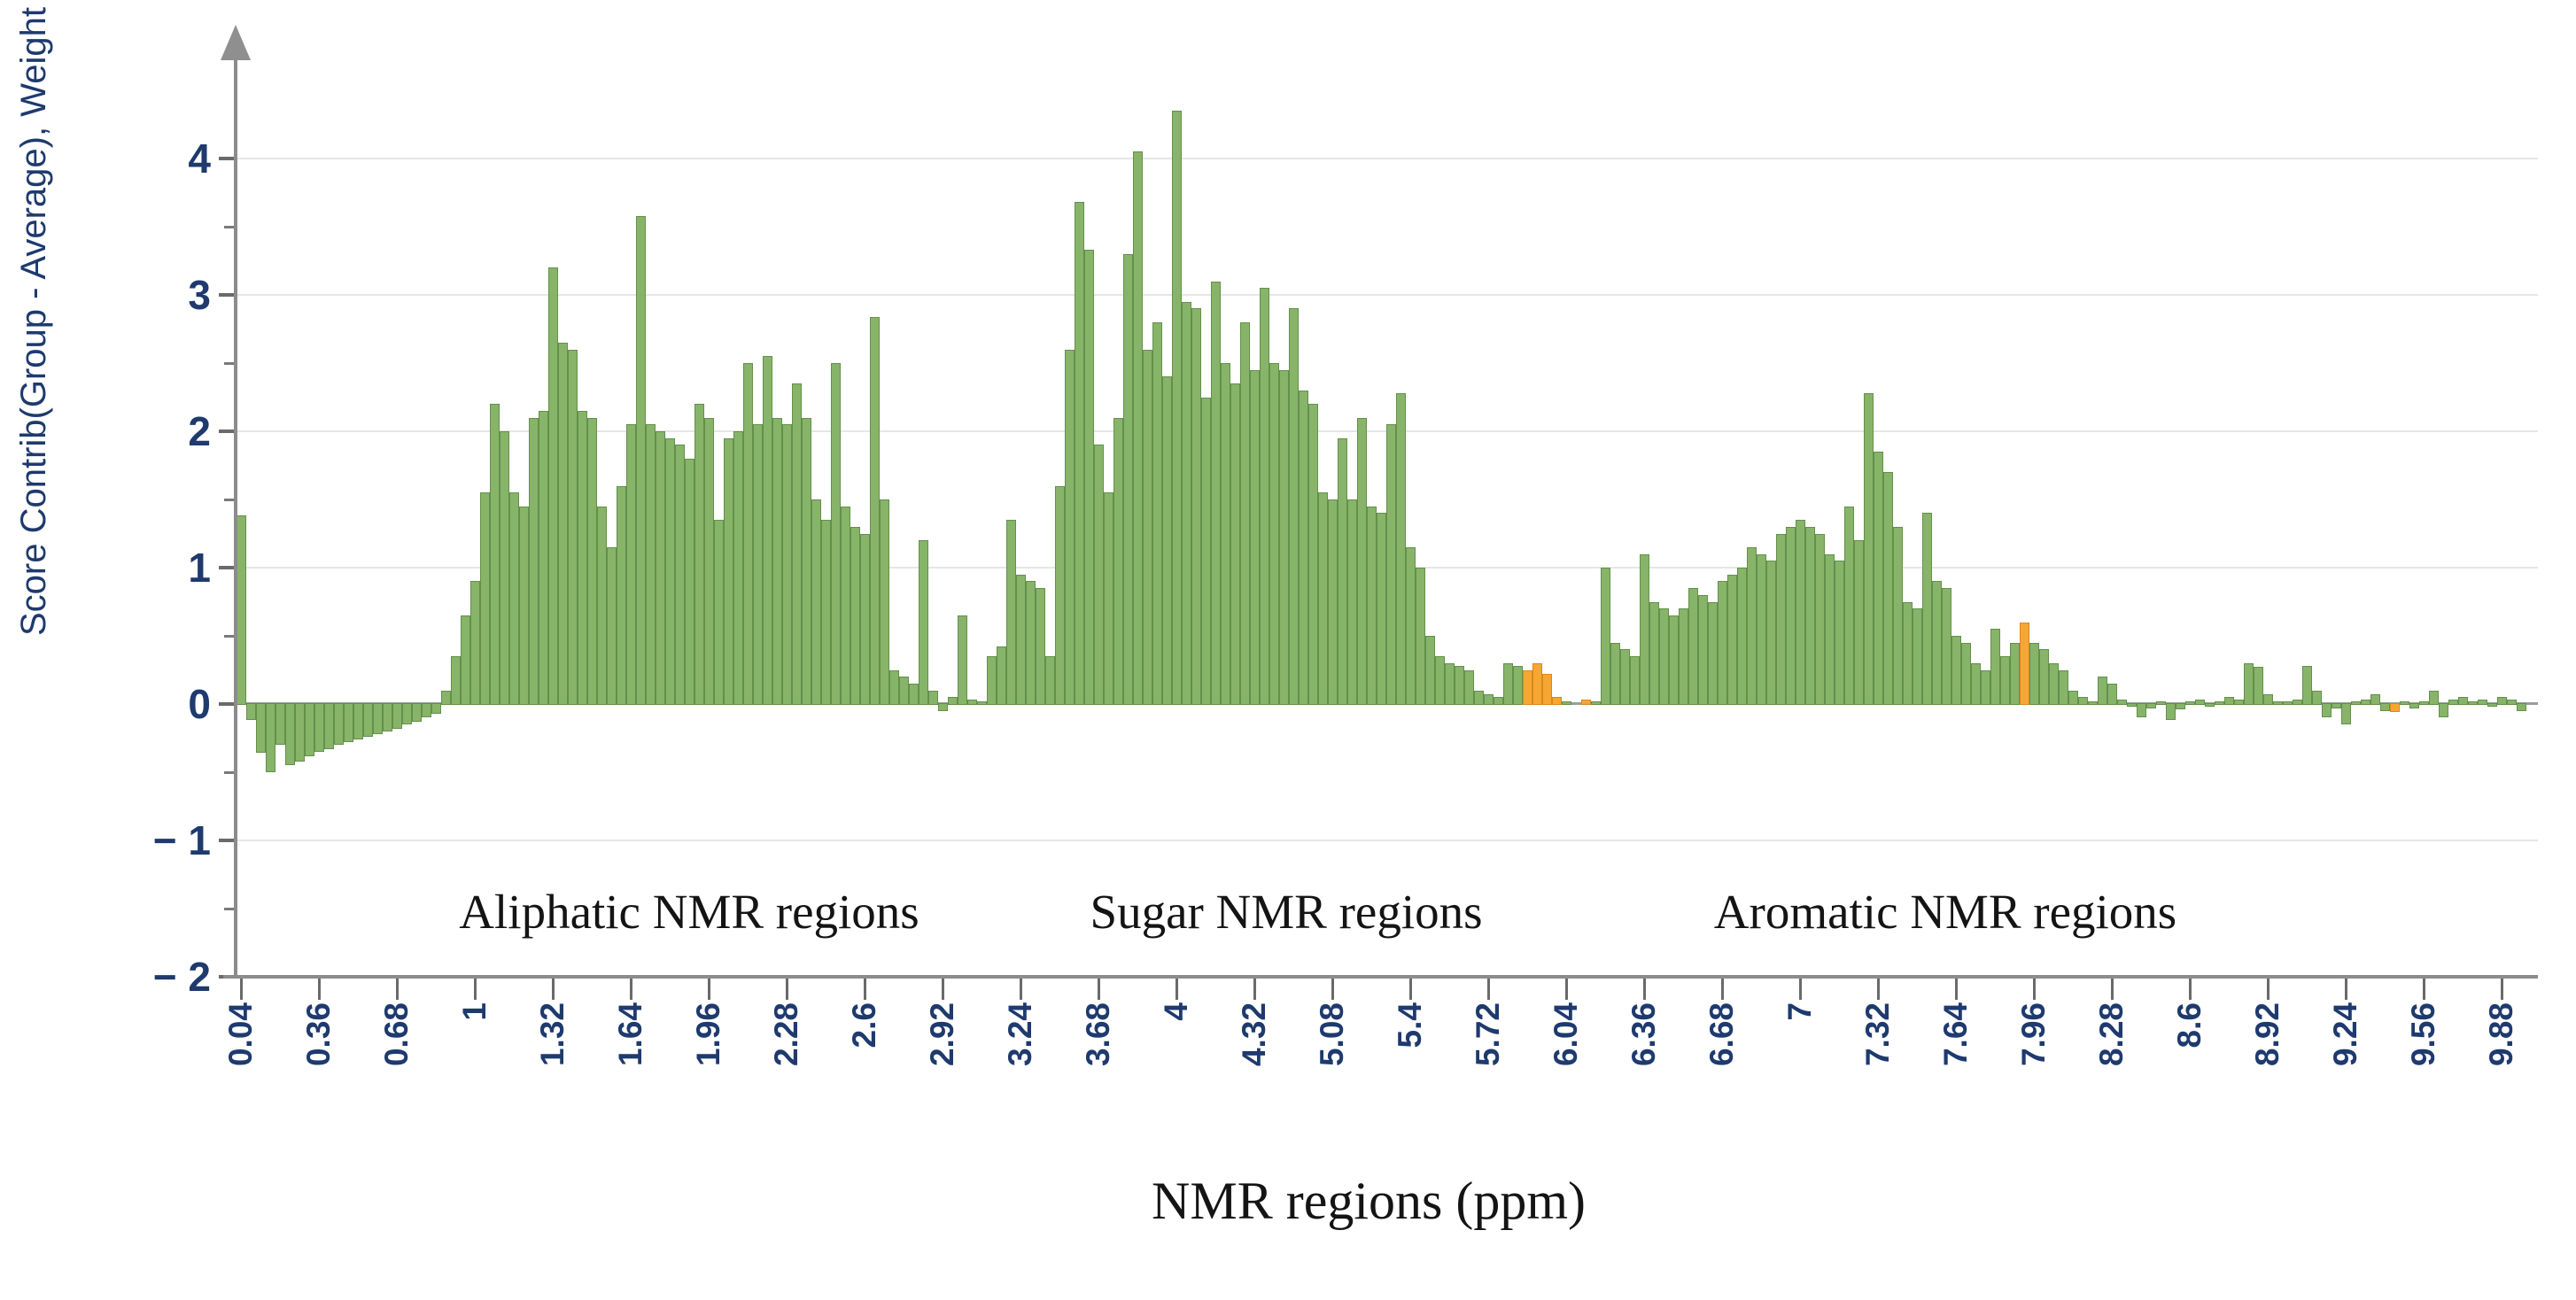 This screenshot has width=2576, height=1300. I want to click on y-axis-arrow-icon, so click(236, 42).